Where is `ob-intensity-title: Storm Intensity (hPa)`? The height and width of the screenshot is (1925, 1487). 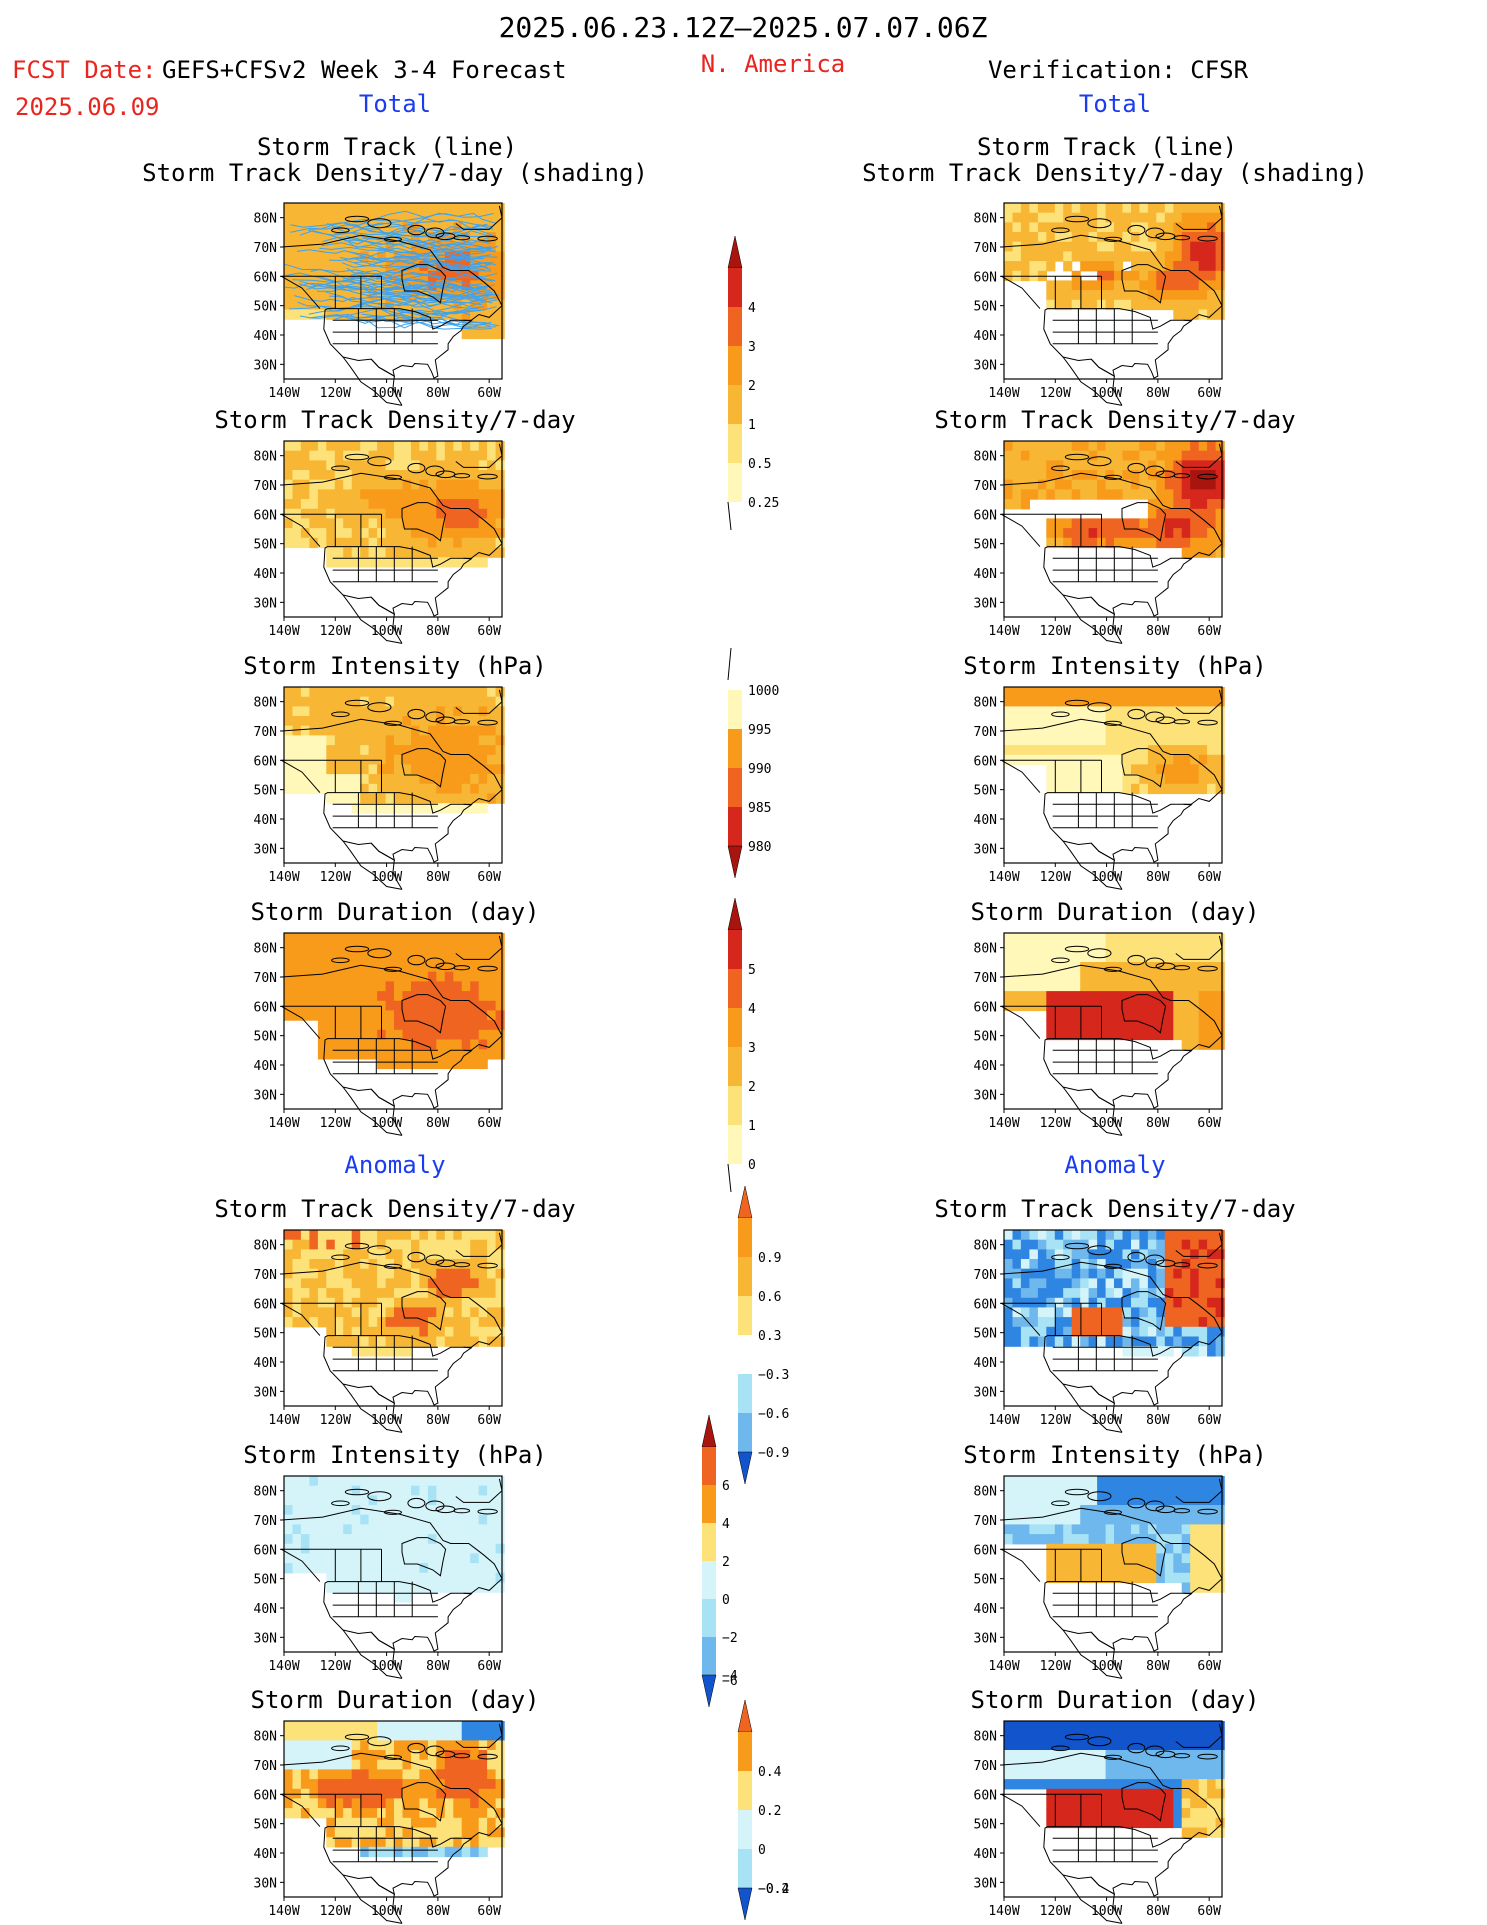 ob-intensity-title: Storm Intensity (hPa) is located at coordinates (1115, 666).